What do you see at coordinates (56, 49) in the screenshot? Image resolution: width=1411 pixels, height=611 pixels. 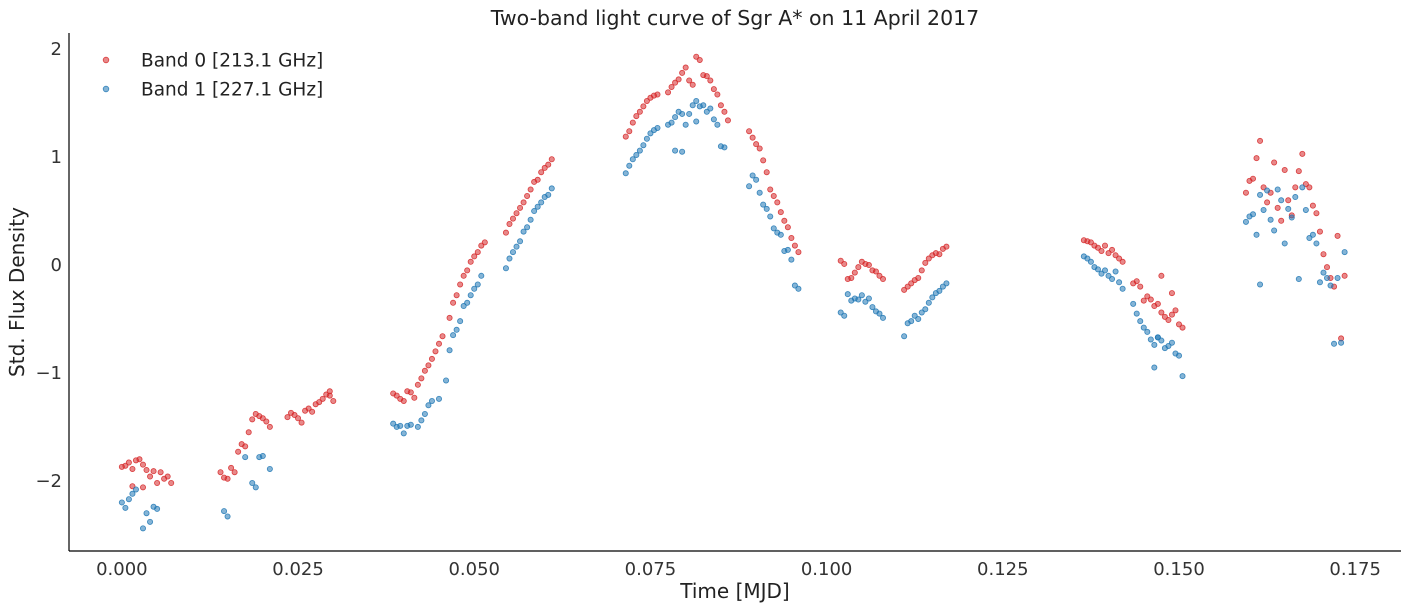 I see `y-tick-label: 2` at bounding box center [56, 49].